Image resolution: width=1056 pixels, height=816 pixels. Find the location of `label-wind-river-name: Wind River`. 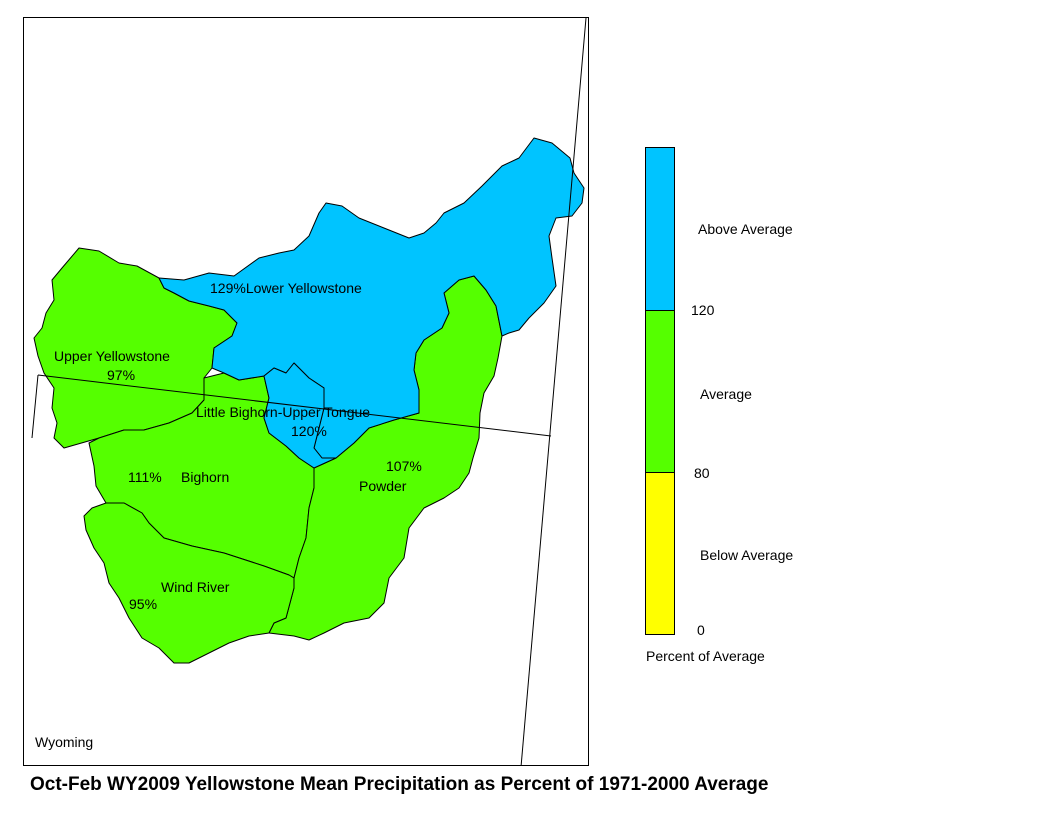

label-wind-river-name: Wind River is located at coordinates (195, 587).